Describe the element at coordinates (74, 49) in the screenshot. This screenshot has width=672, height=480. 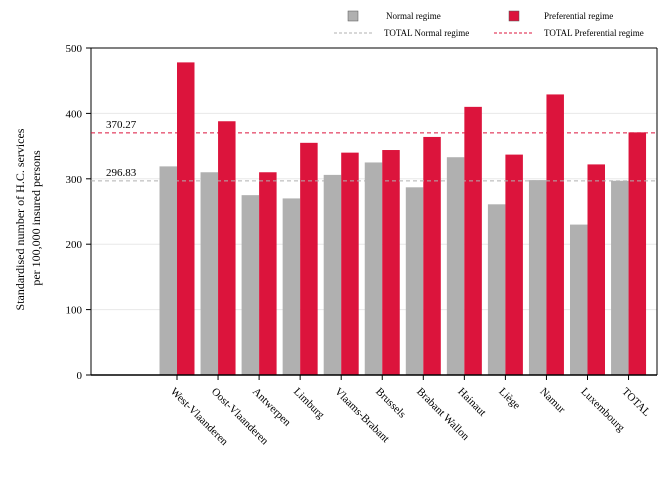
I see `y-tick-label: 500` at that location.